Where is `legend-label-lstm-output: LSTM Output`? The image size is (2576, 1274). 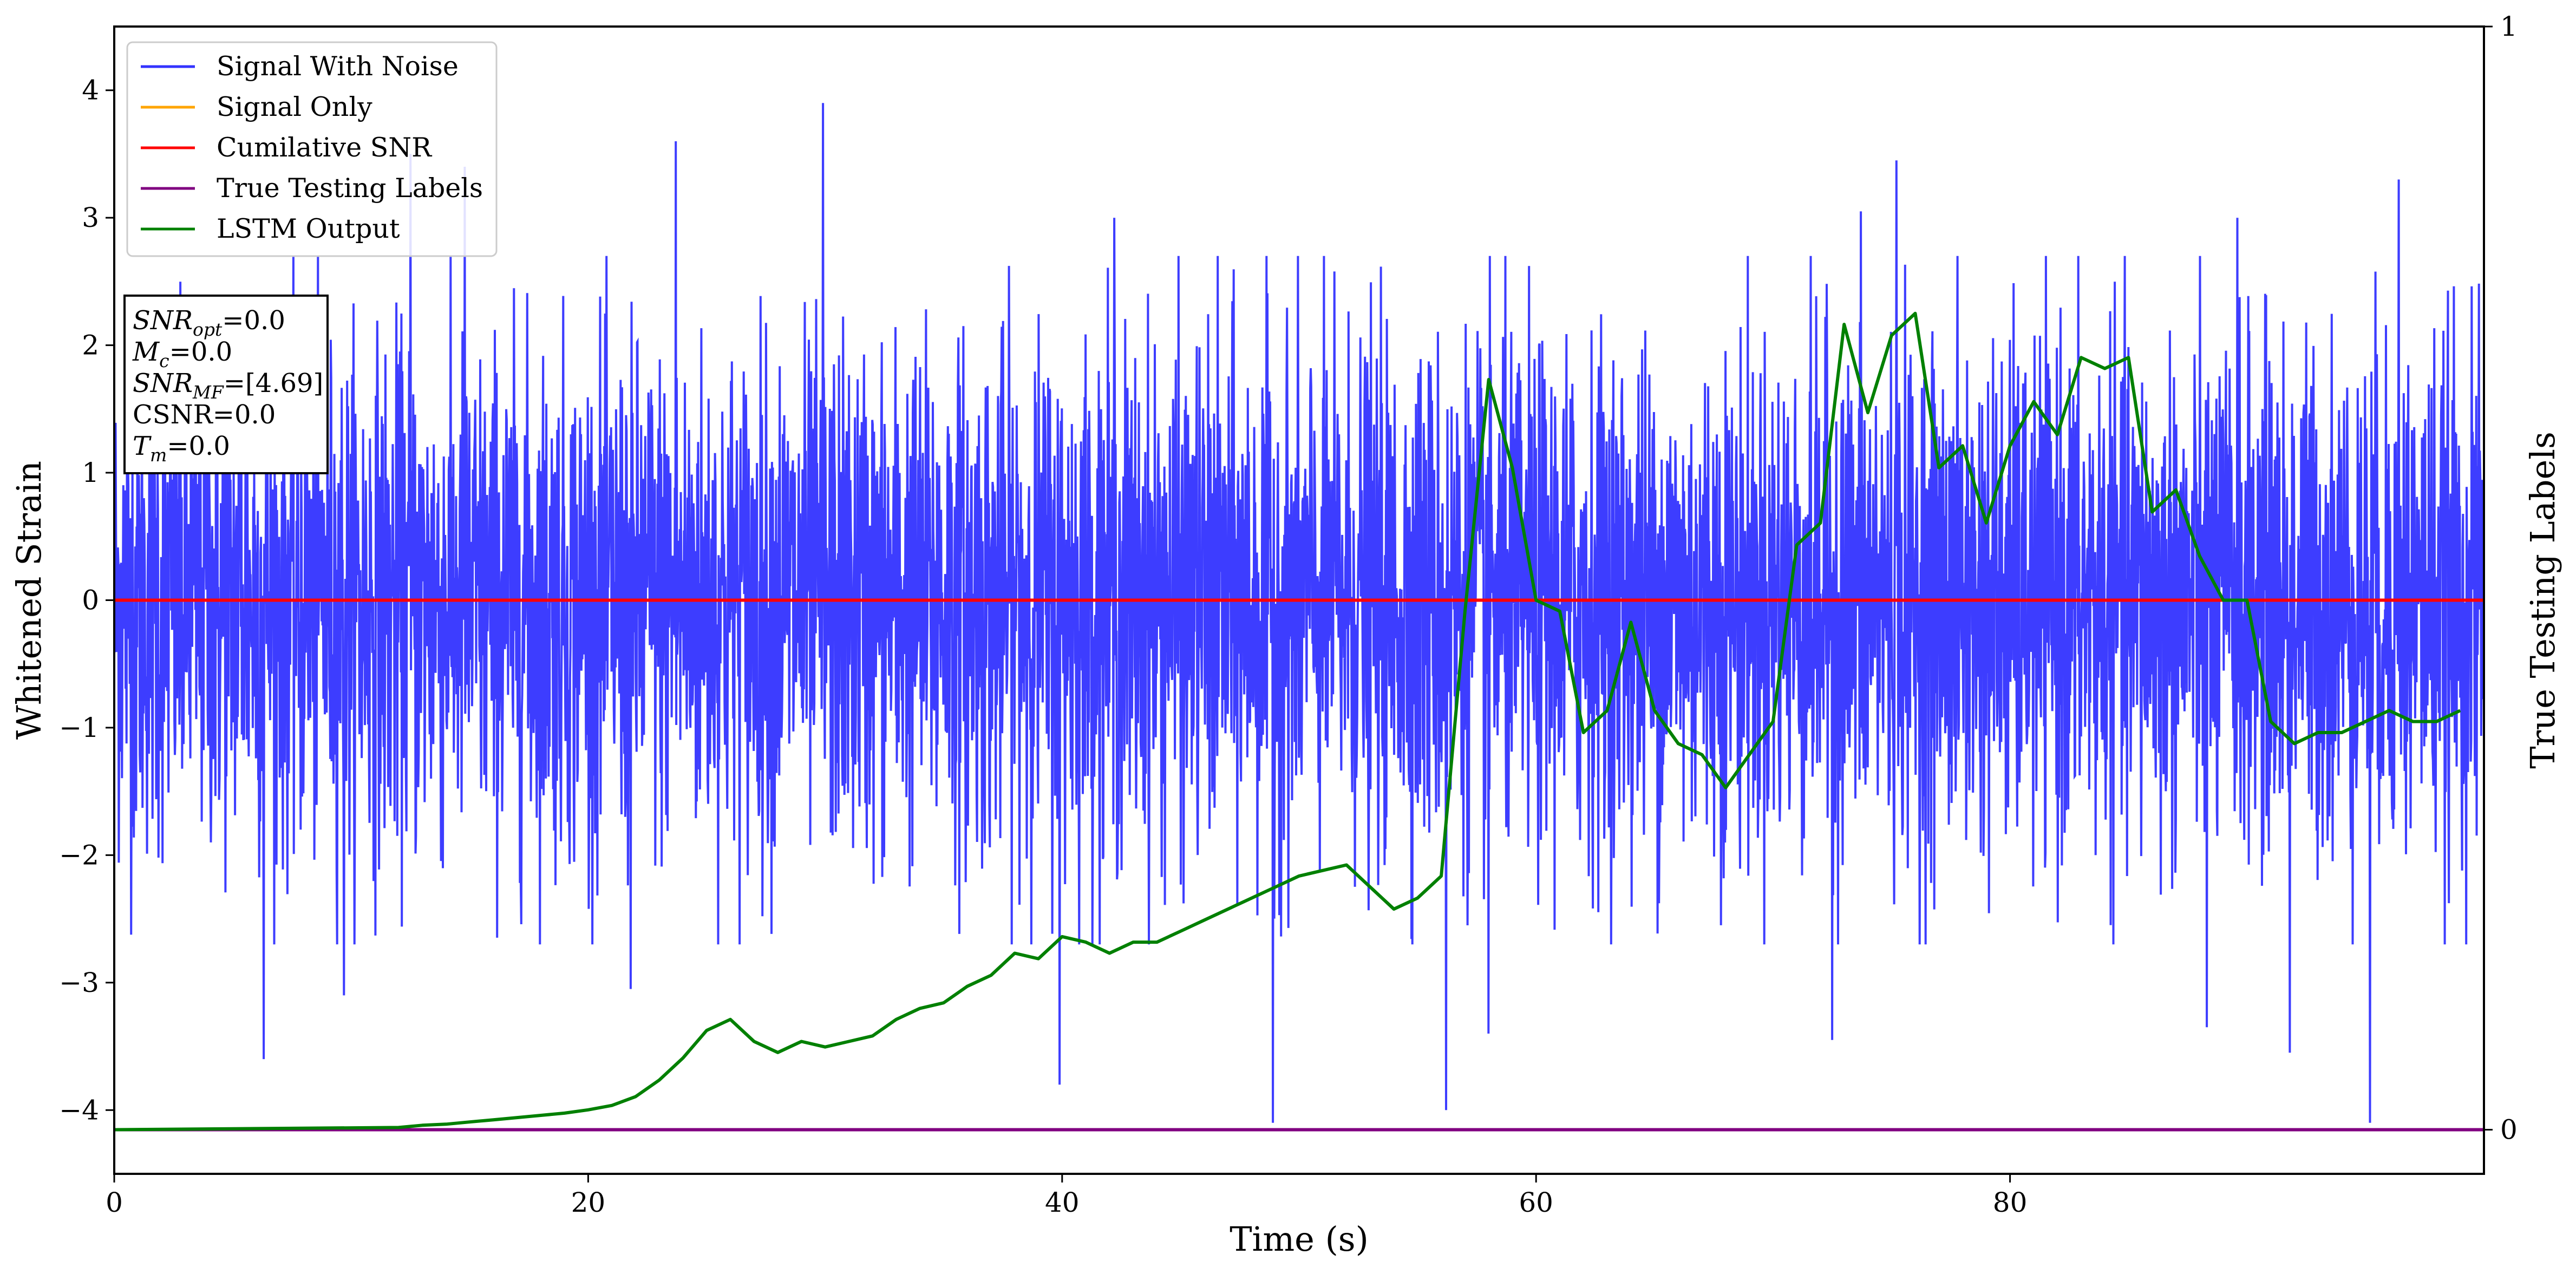
legend-label-lstm-output: LSTM Output is located at coordinates (308, 228).